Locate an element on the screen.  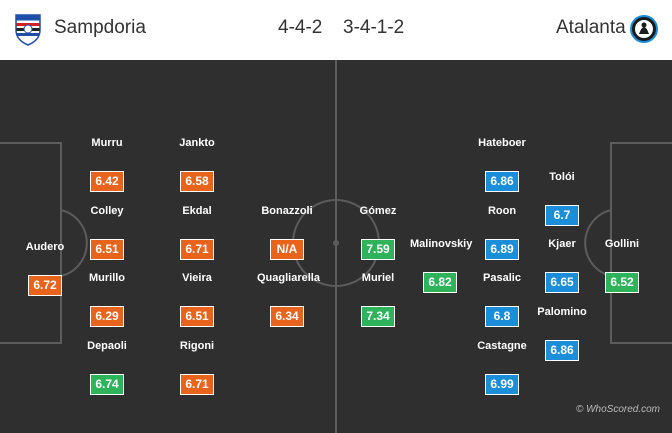
away-player: Gollini 6.52 is located at coordinates (622, 265).